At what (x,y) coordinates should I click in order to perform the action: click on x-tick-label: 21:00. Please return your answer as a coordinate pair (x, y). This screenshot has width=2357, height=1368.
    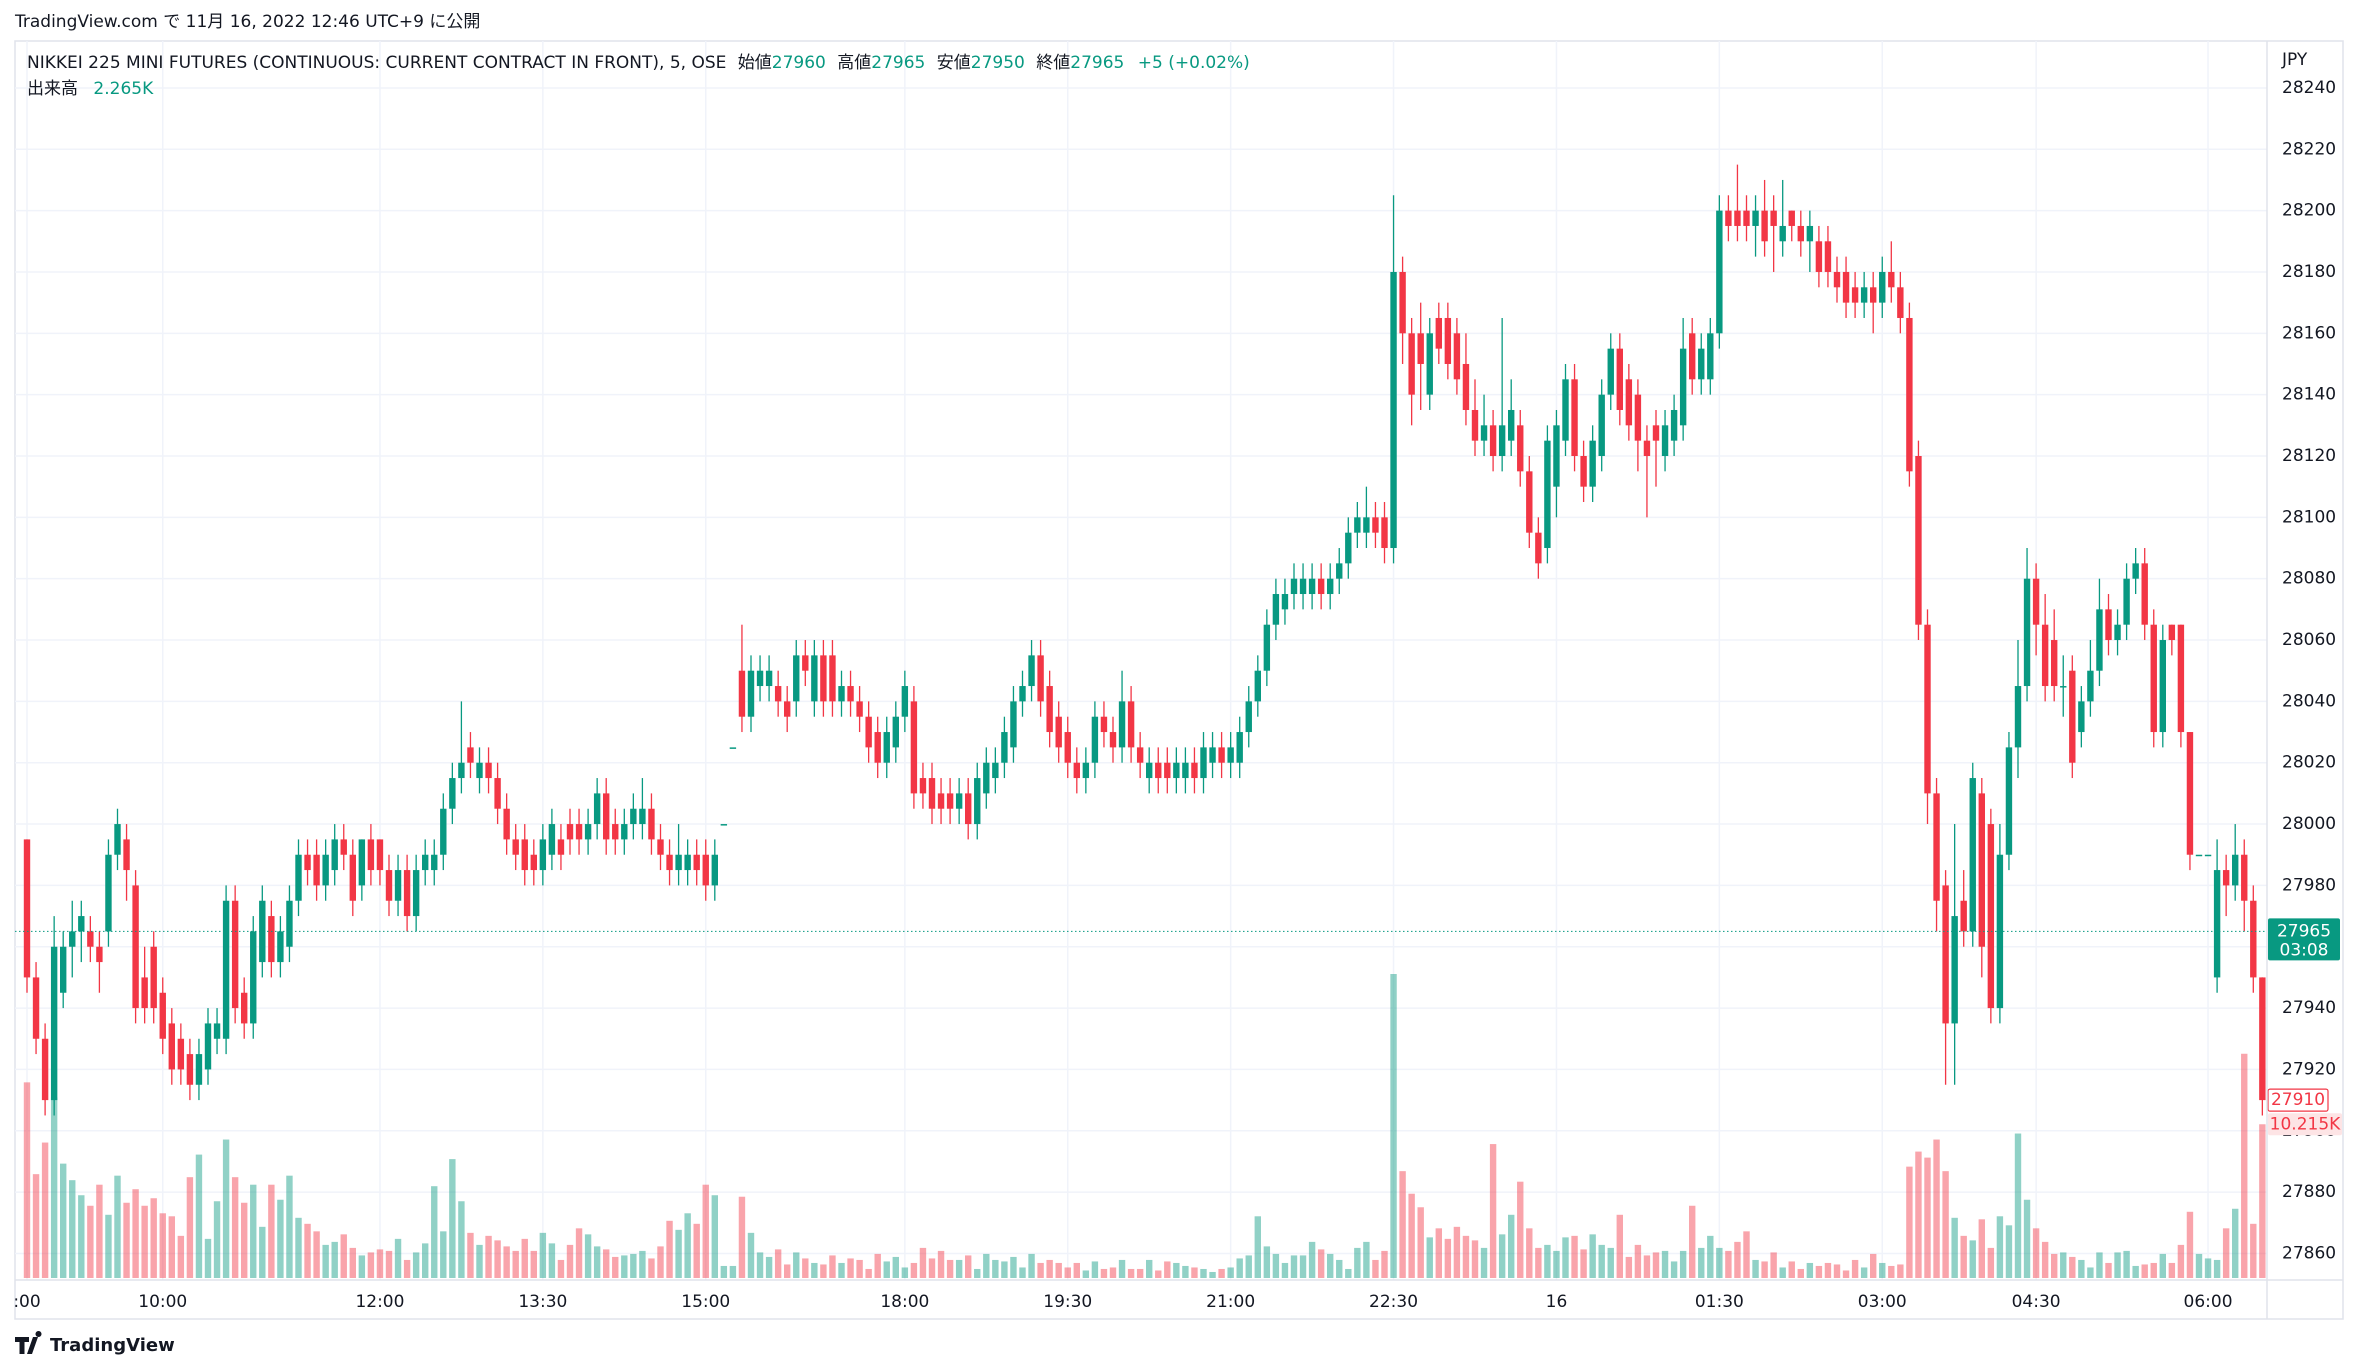
    Looking at the image, I should click on (1230, 1302).